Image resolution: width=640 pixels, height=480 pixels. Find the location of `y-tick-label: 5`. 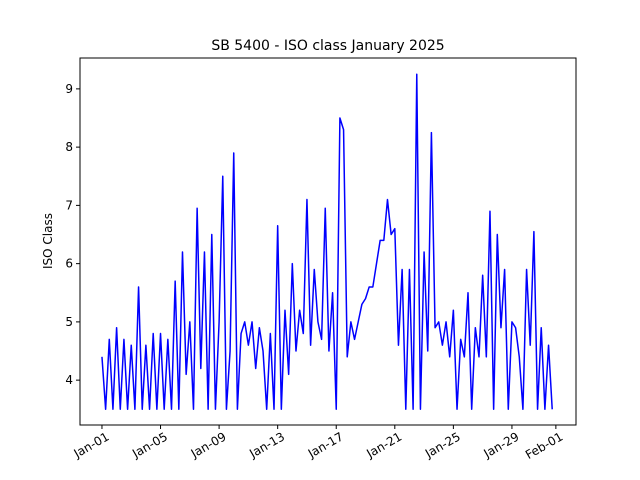

y-tick-label: 5 is located at coordinates (69, 322).